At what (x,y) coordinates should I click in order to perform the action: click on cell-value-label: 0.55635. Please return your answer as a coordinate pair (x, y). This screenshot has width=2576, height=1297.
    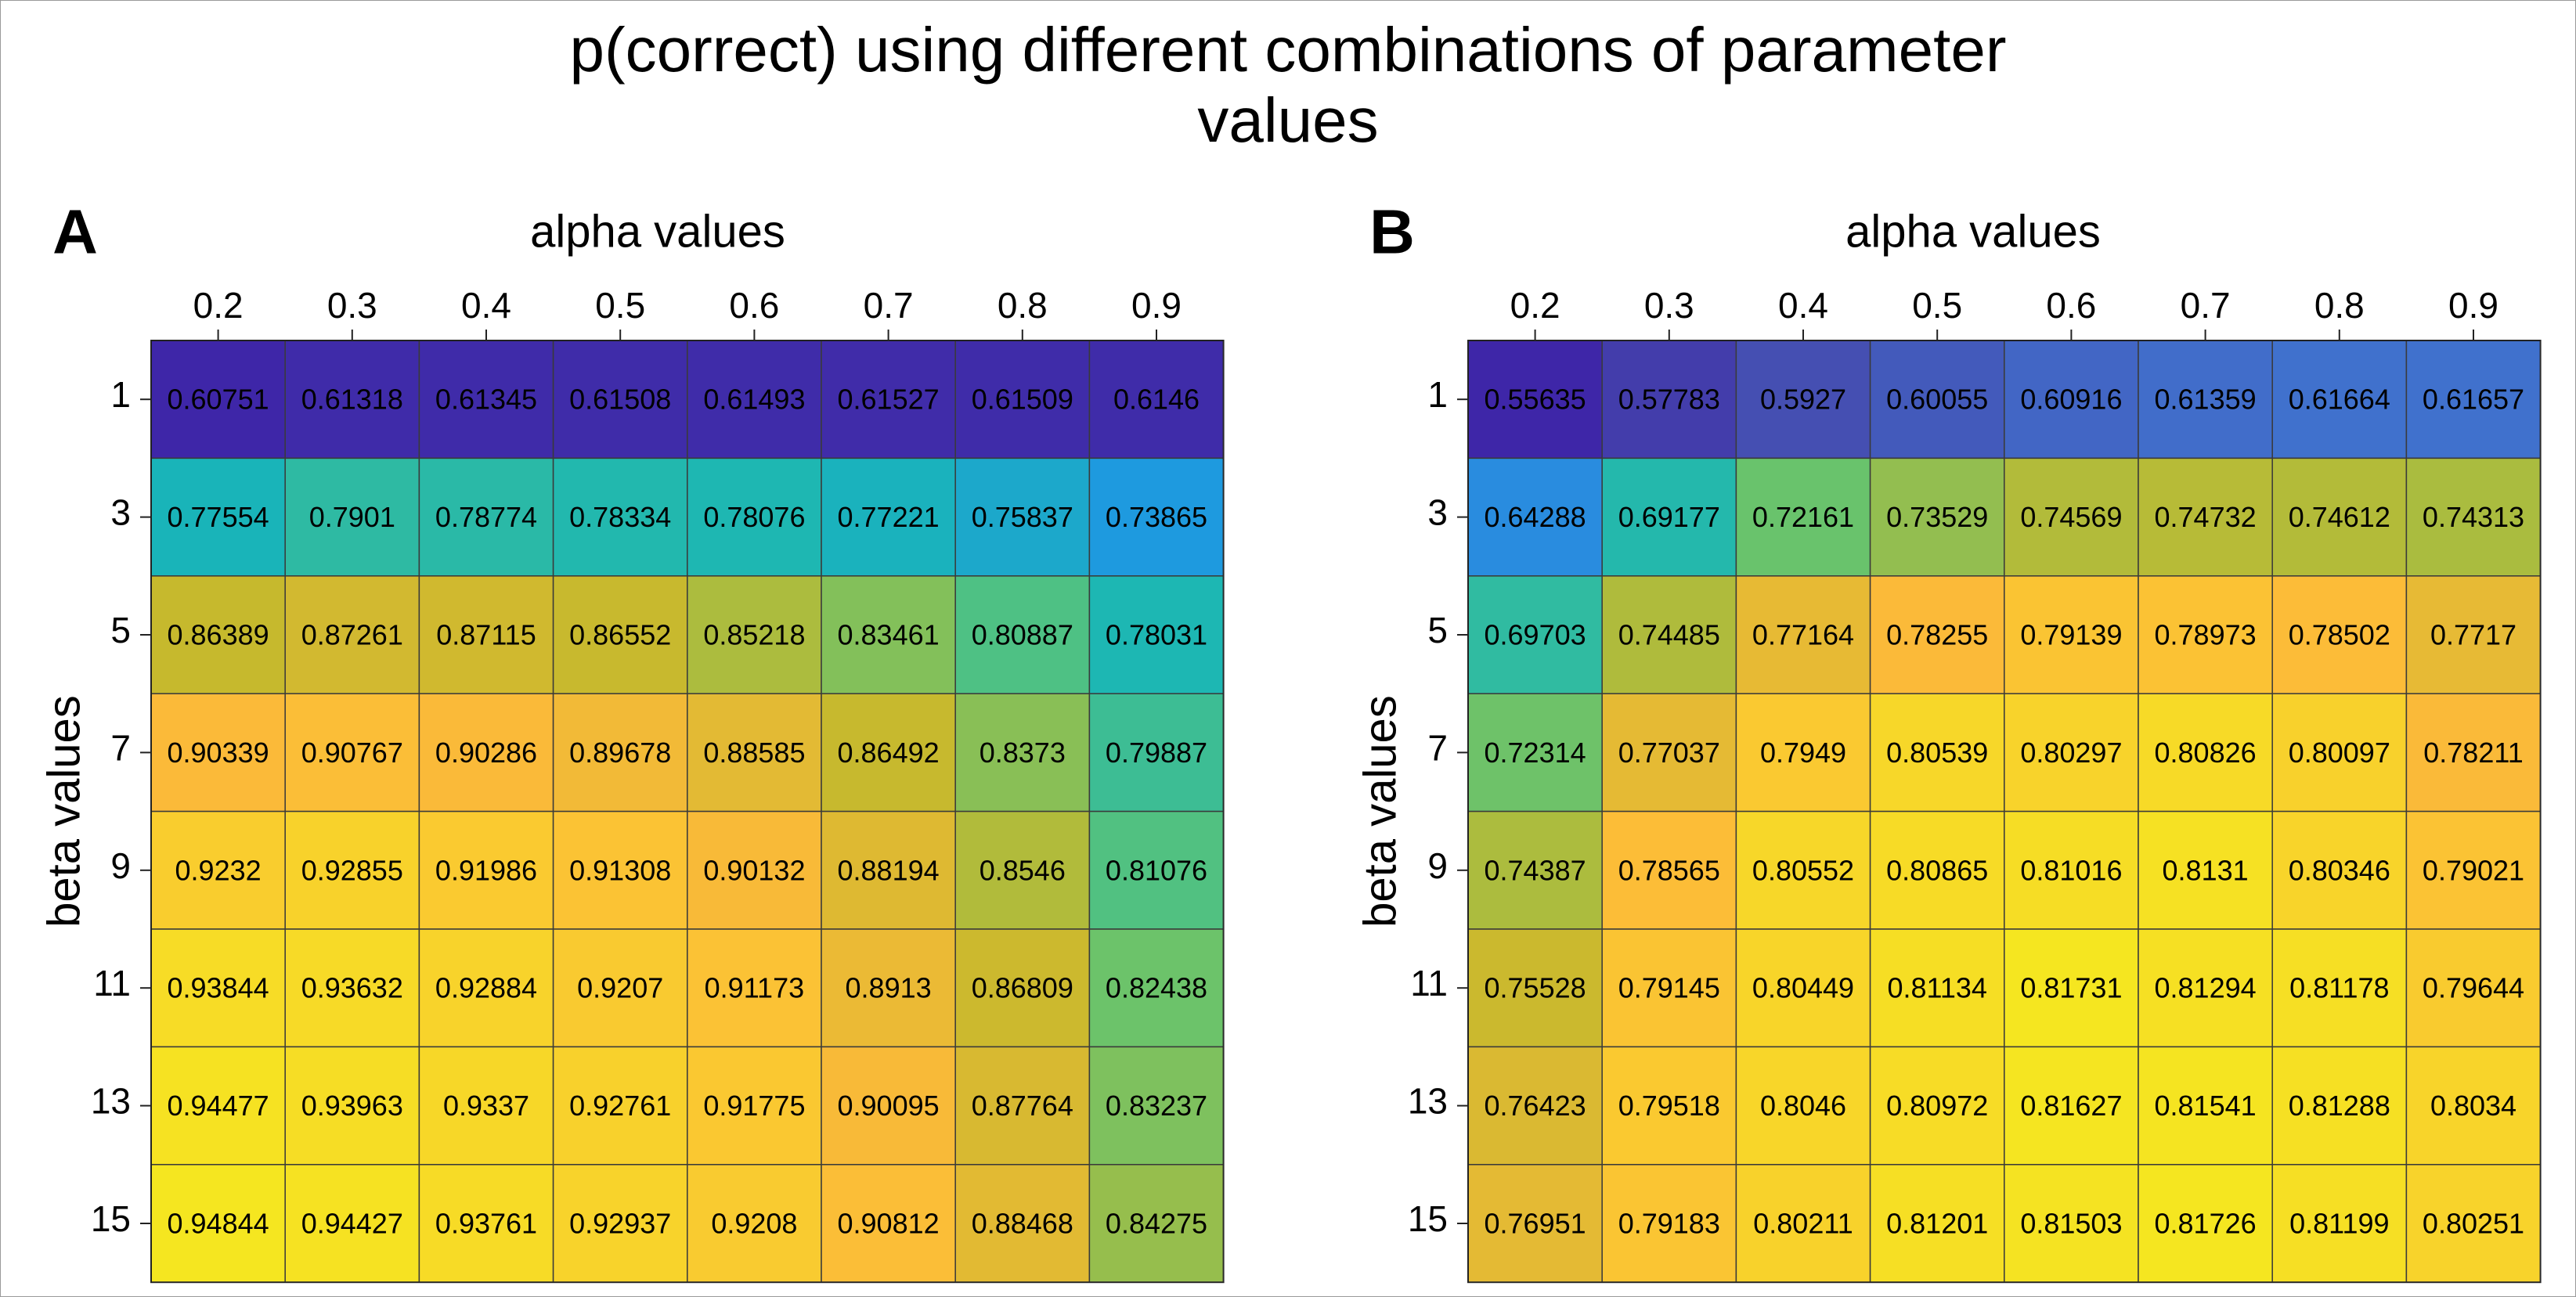
    Looking at the image, I should click on (1536, 400).